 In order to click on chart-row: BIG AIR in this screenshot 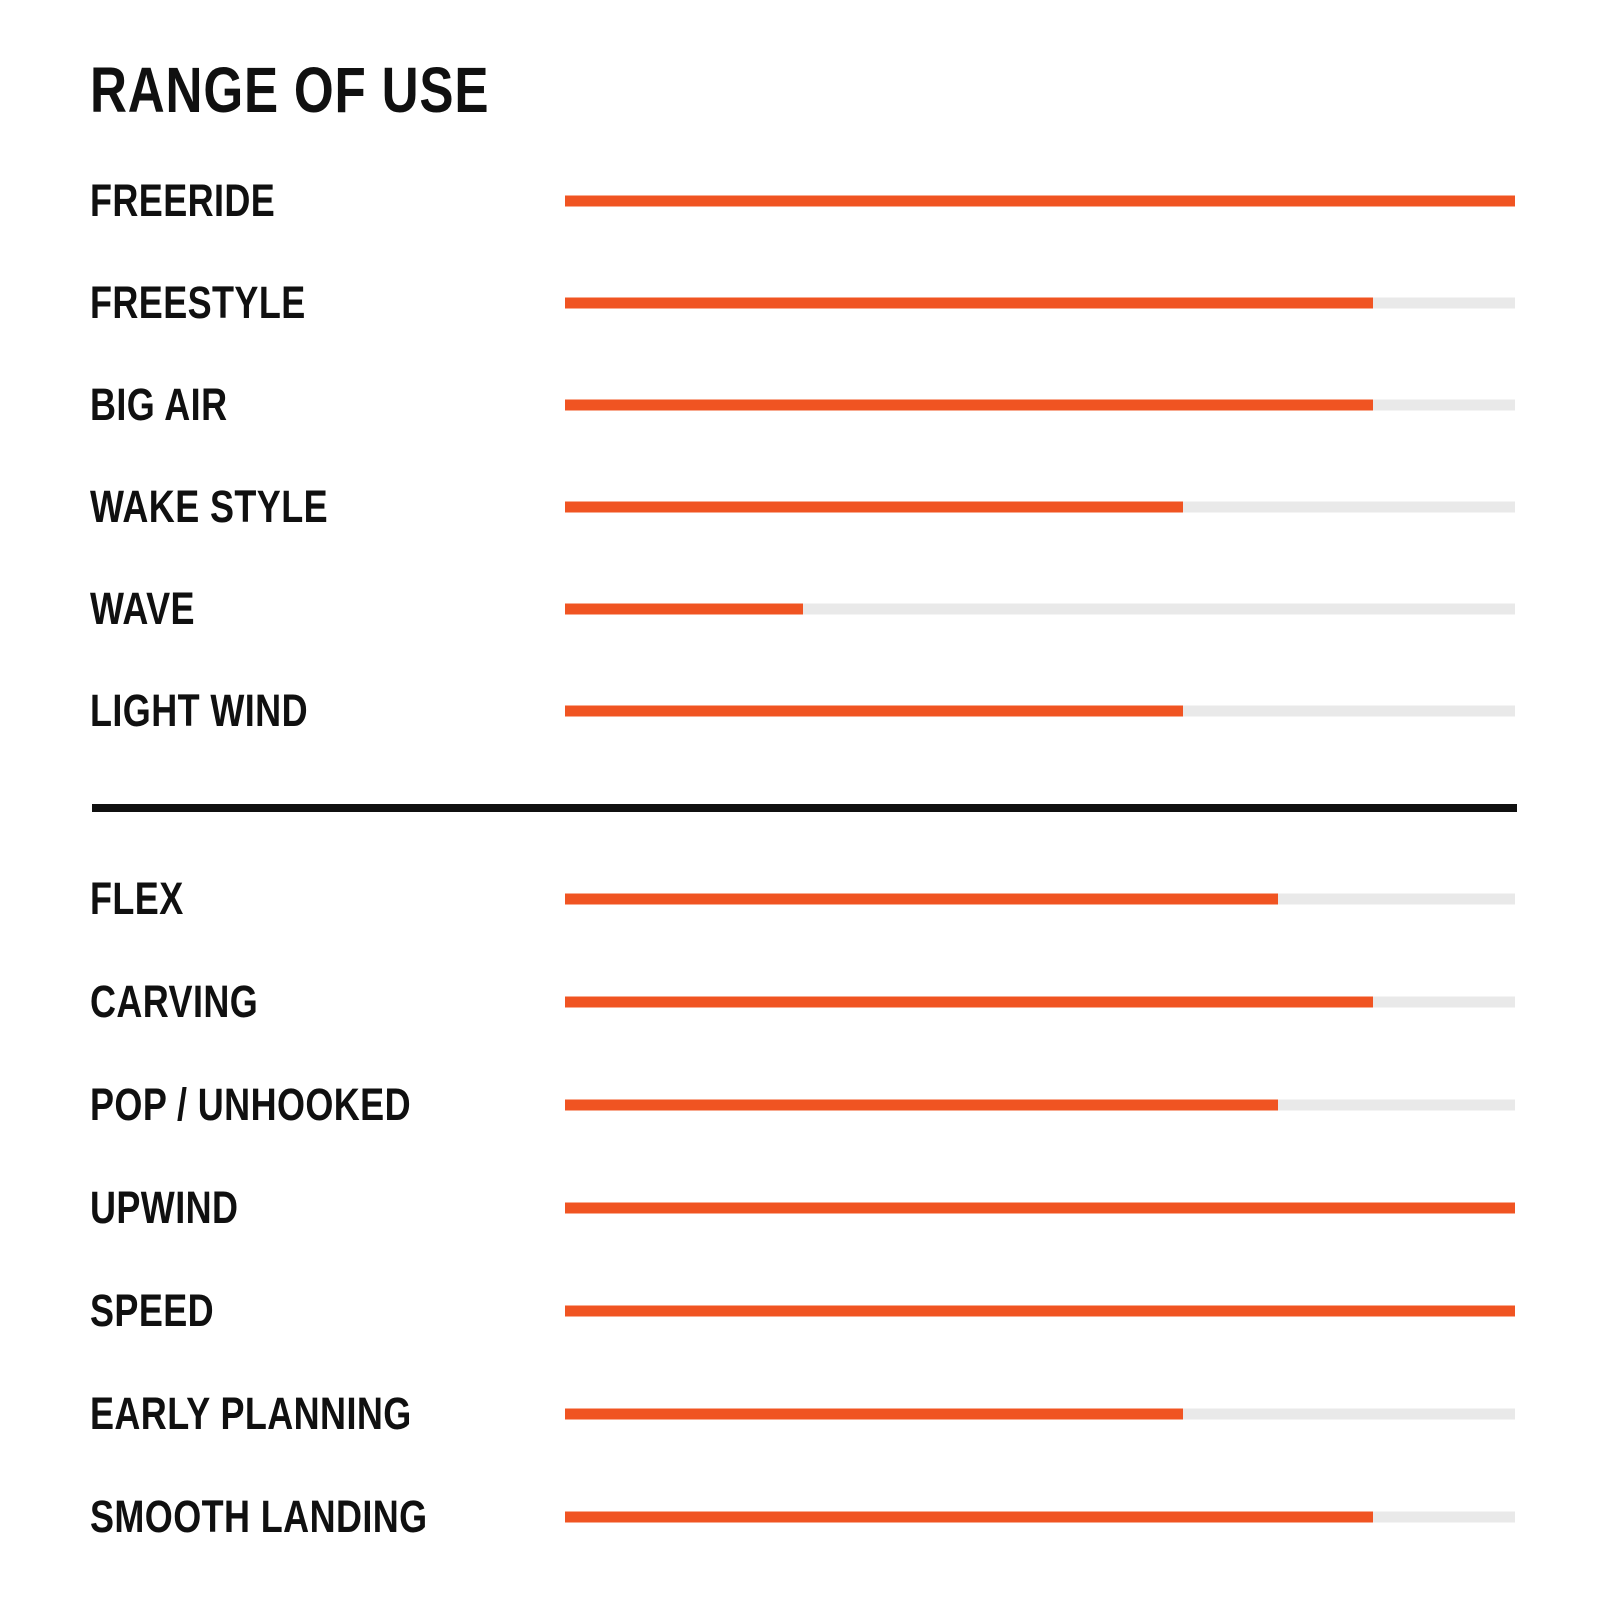, I will do `click(800, 405)`.